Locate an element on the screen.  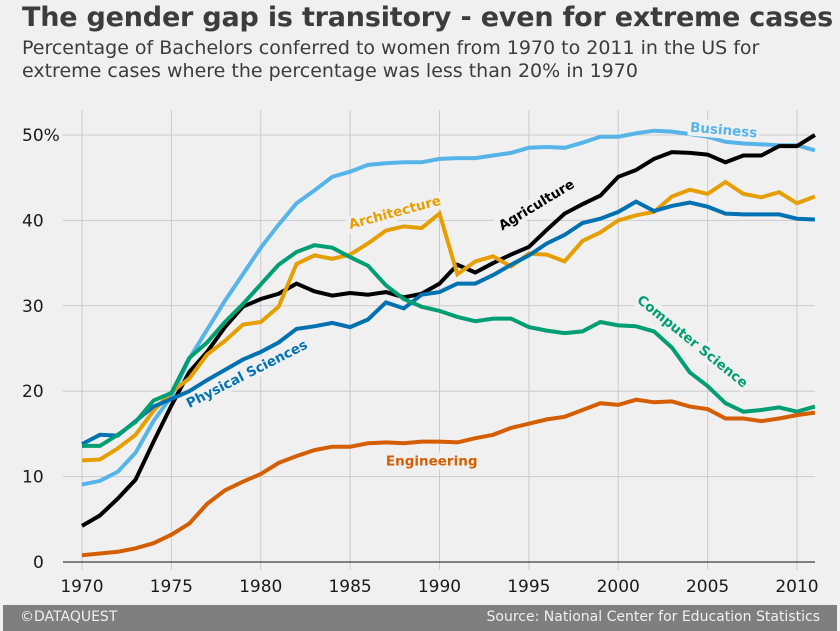
label-engineering: Engineering is located at coordinates (431, 461).